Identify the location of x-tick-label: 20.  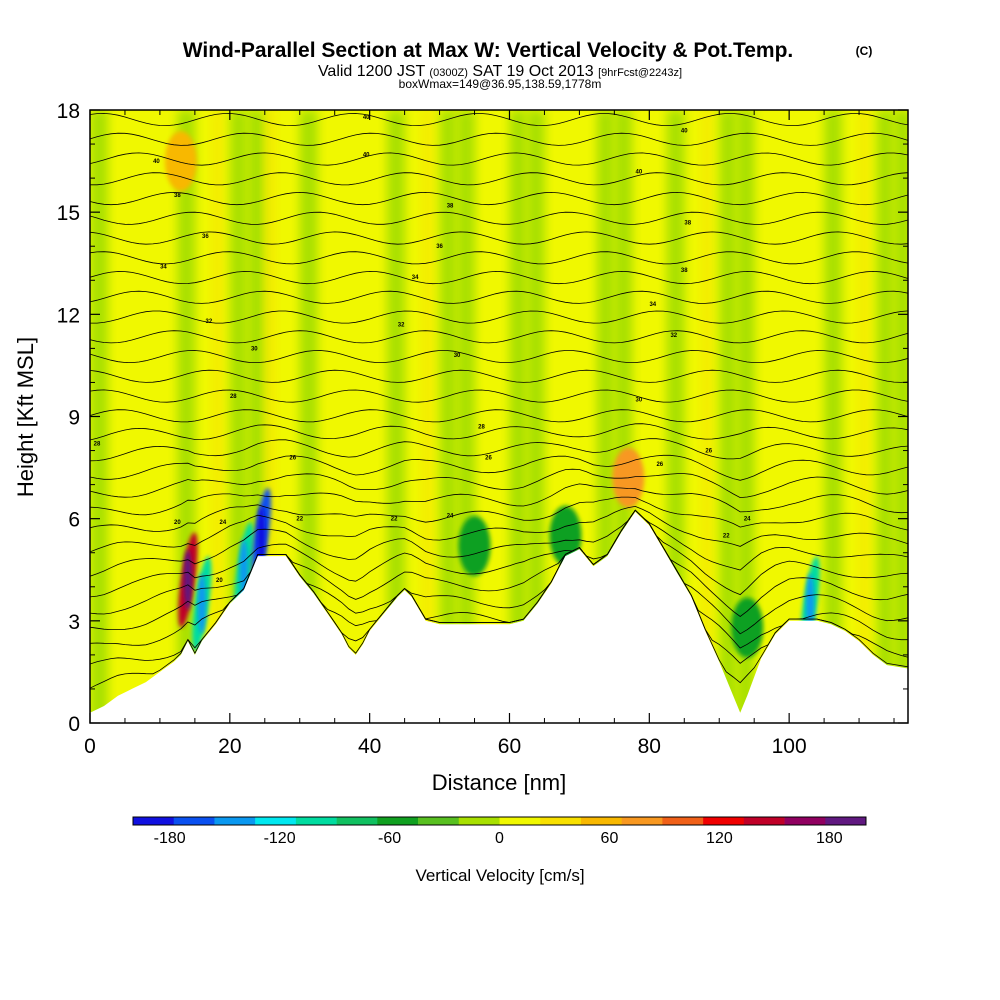
(229, 746).